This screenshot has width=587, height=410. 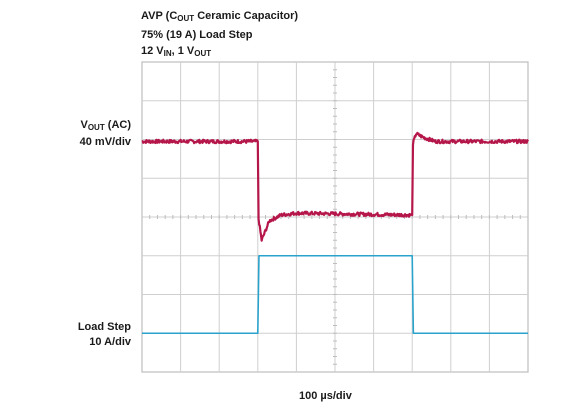 I want to click on title-line-1: AVP (COUT Ceramic Capacitor), so click(x=219, y=17).